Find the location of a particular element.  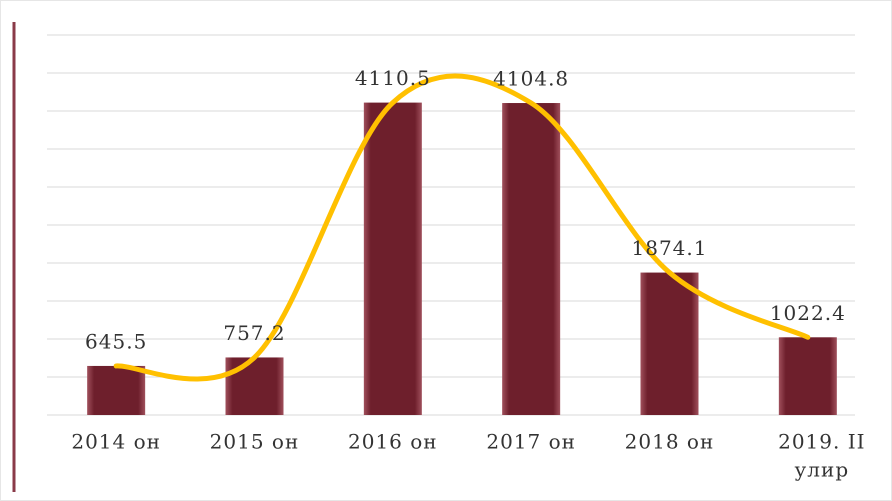

x-tick-label: 2019. II is located at coordinates (821, 442).